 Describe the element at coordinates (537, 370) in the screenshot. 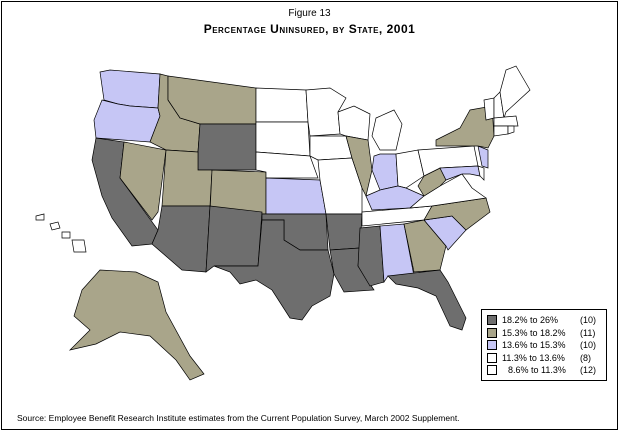

I see `legend-range: 8.6% to 11.3%` at that location.